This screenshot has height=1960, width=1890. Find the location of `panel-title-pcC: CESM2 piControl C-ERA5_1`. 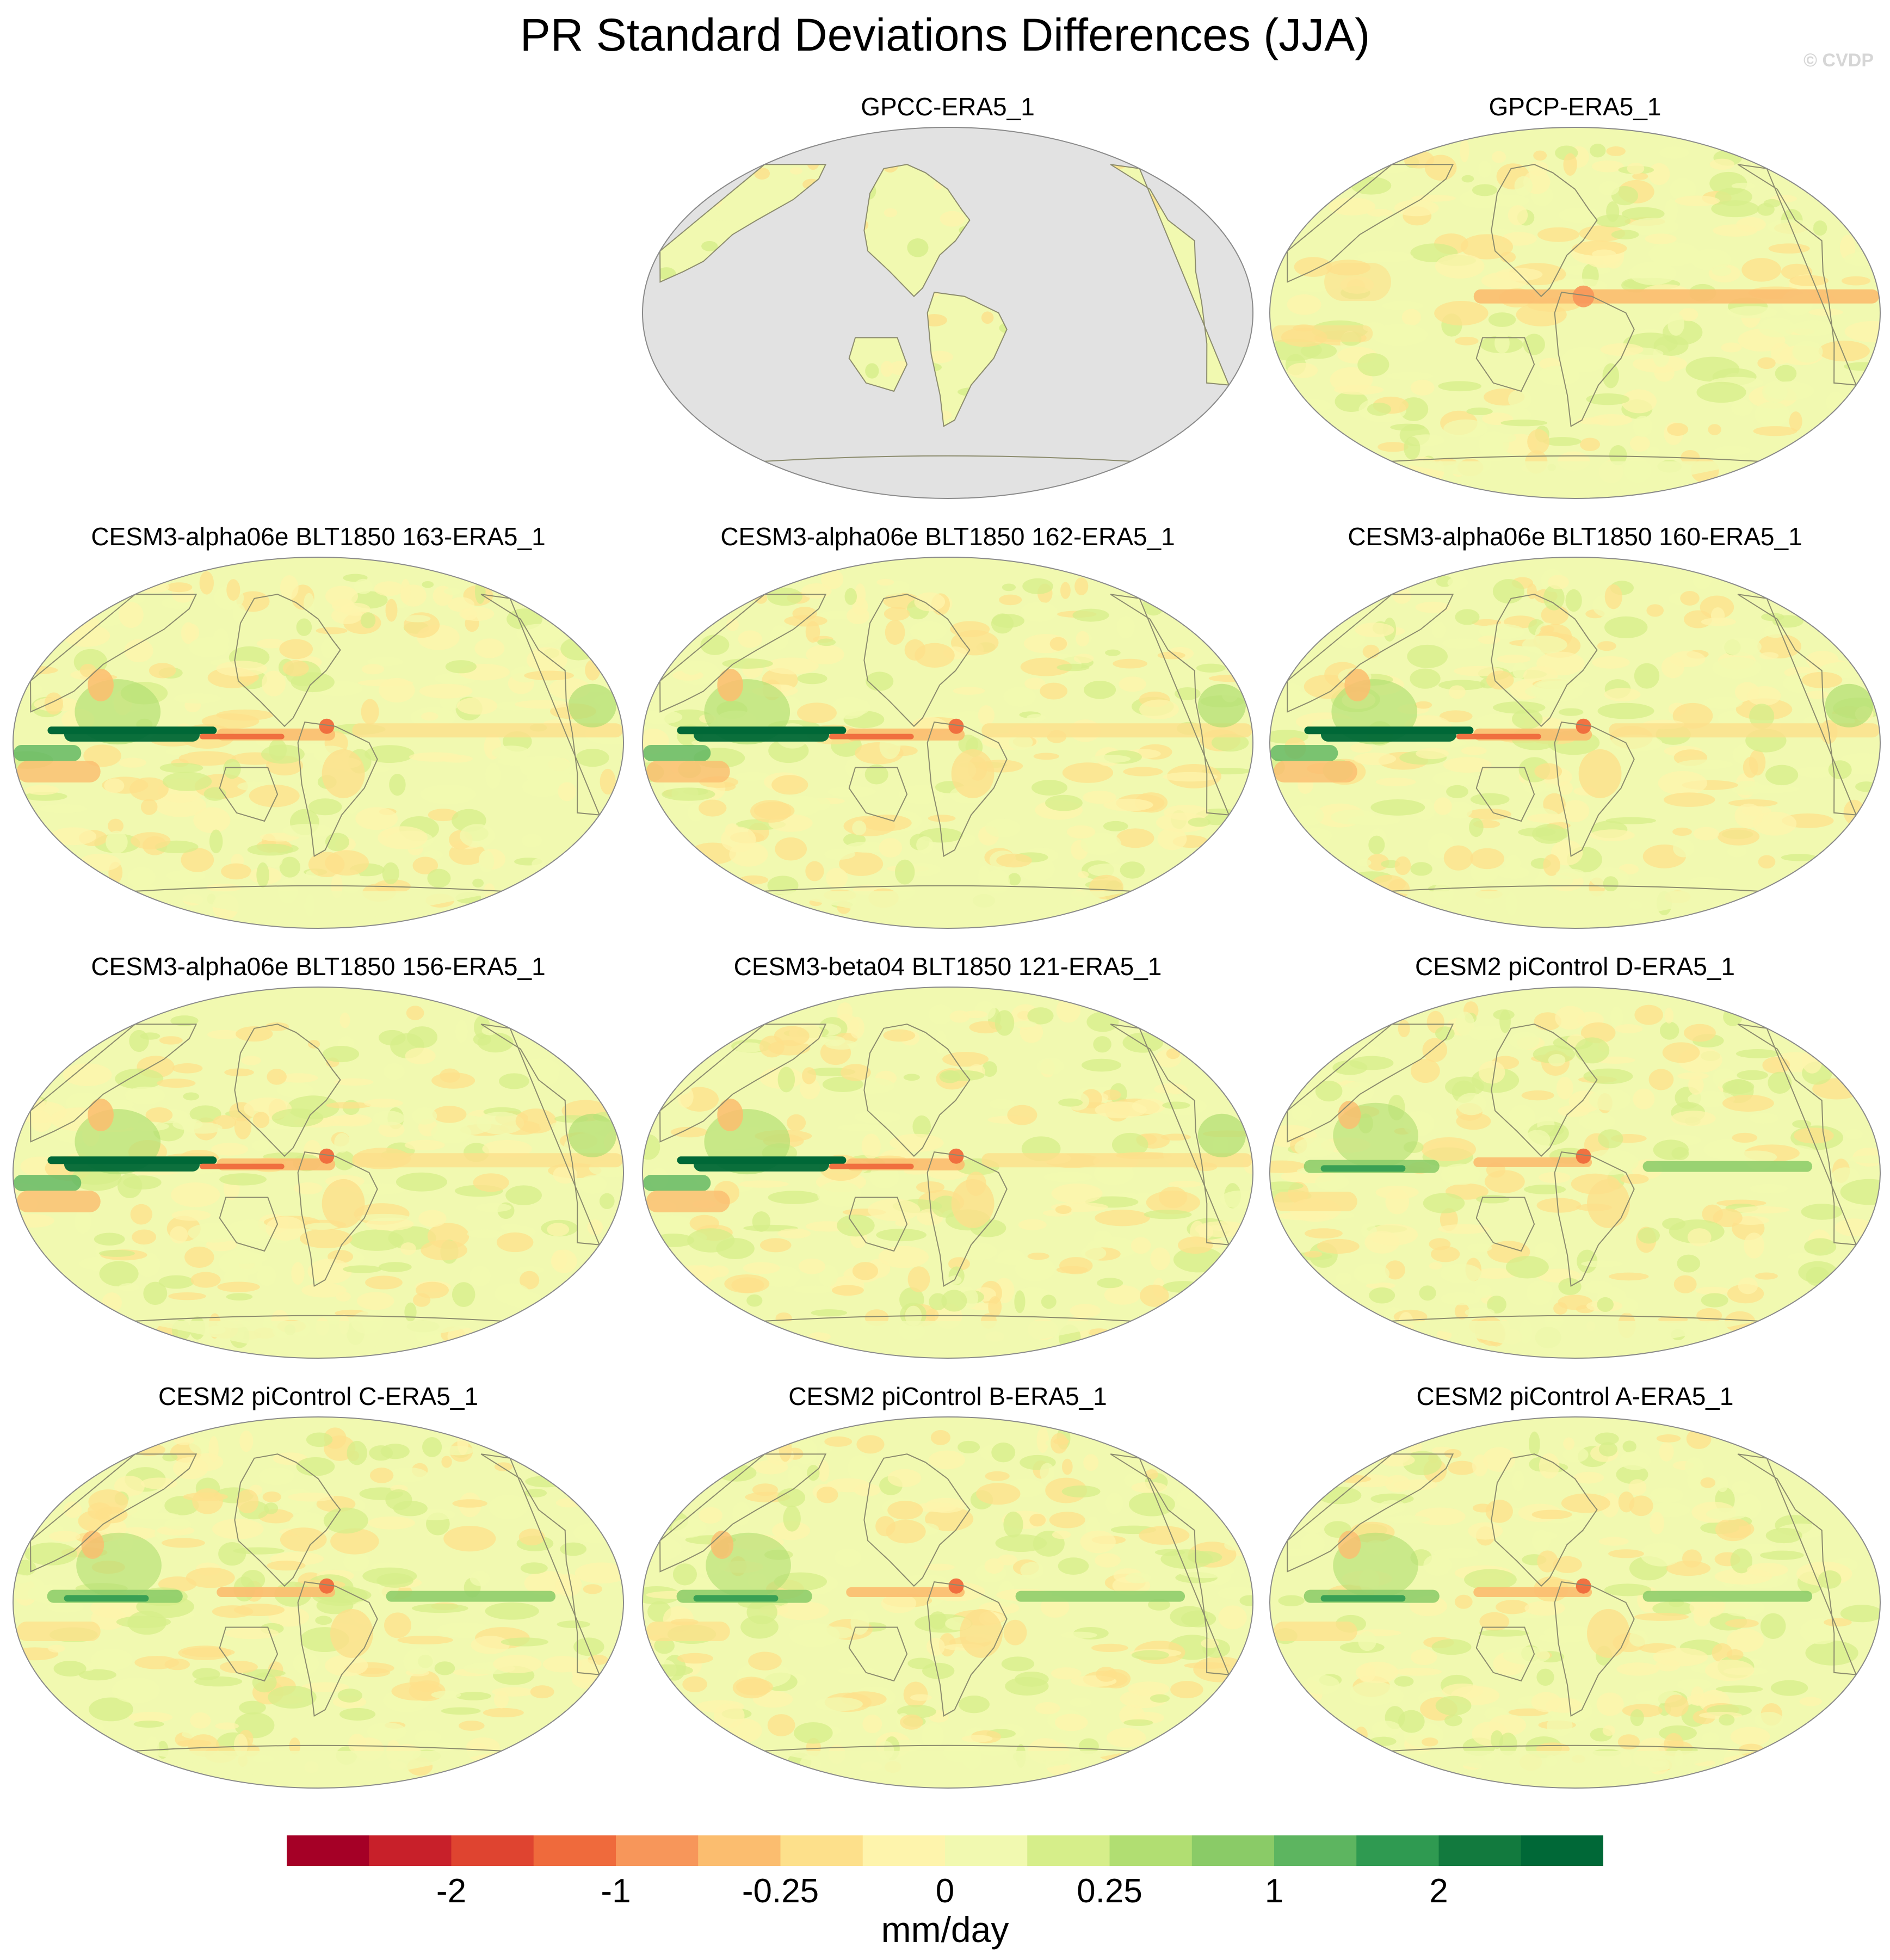

panel-title-pcC: CESM2 piControl C-ERA5_1 is located at coordinates (318, 1396).